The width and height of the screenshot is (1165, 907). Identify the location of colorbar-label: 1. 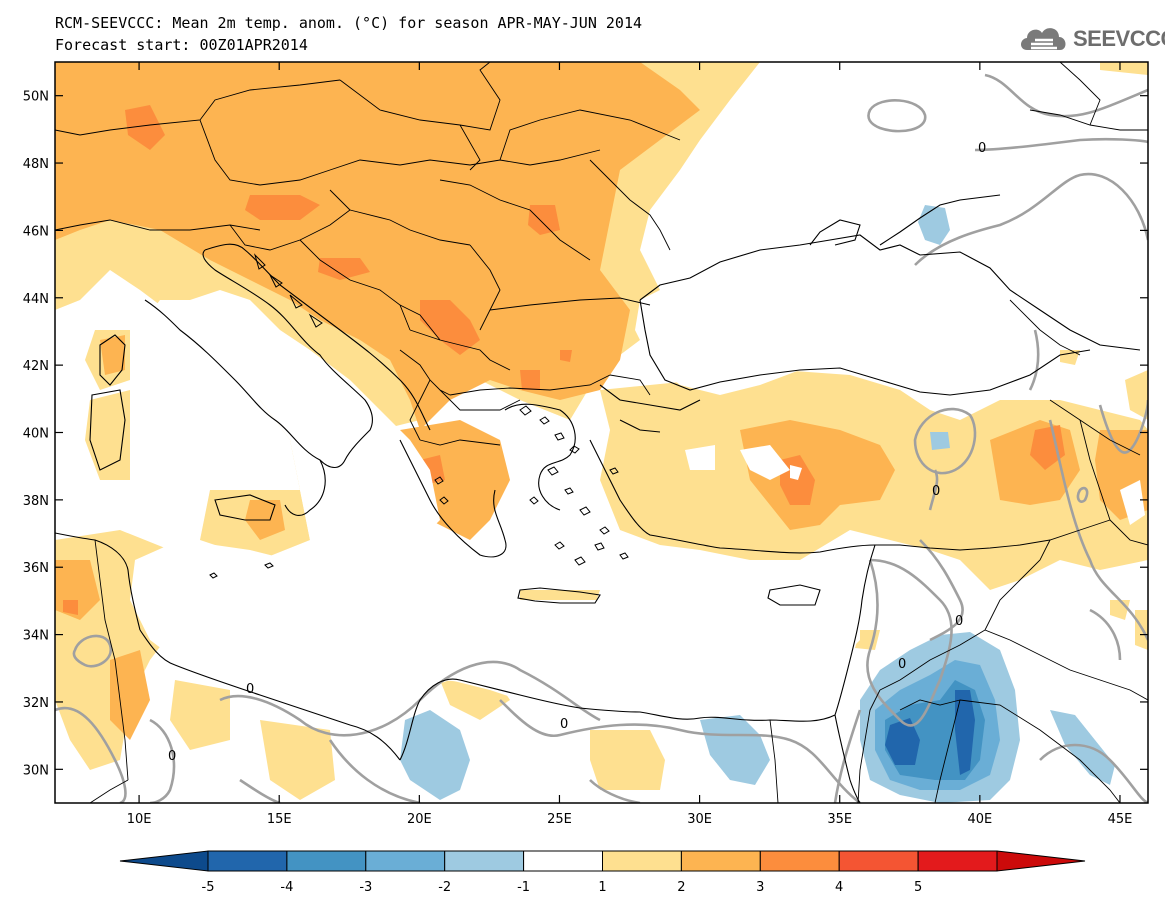
(602, 887).